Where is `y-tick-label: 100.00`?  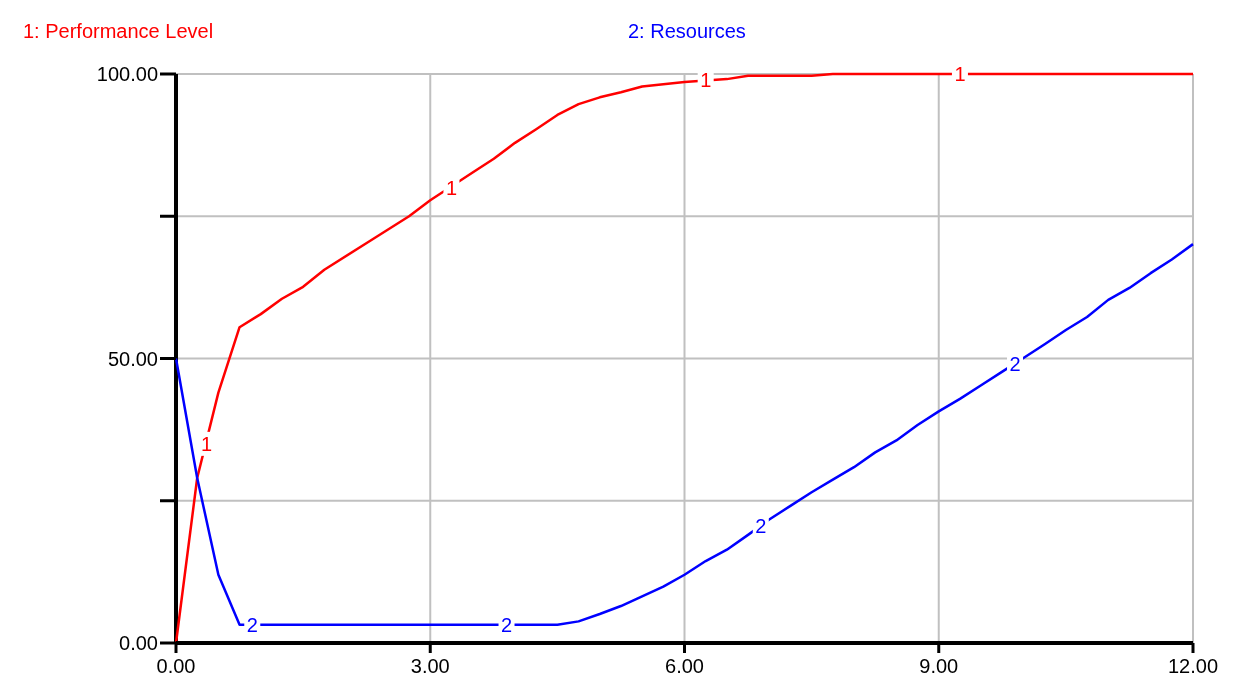
y-tick-label: 100.00 is located at coordinates (127, 74).